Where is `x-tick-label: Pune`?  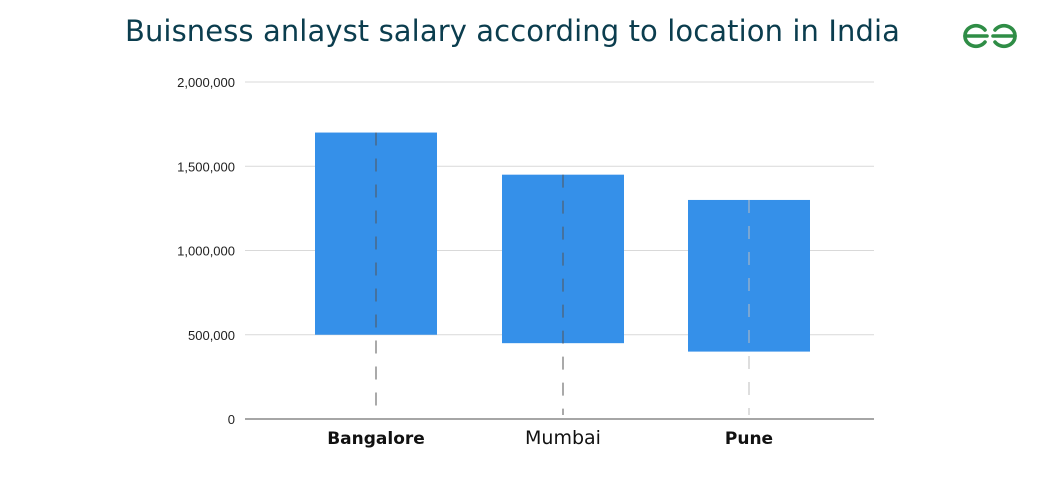
x-tick-label: Pune is located at coordinates (749, 439).